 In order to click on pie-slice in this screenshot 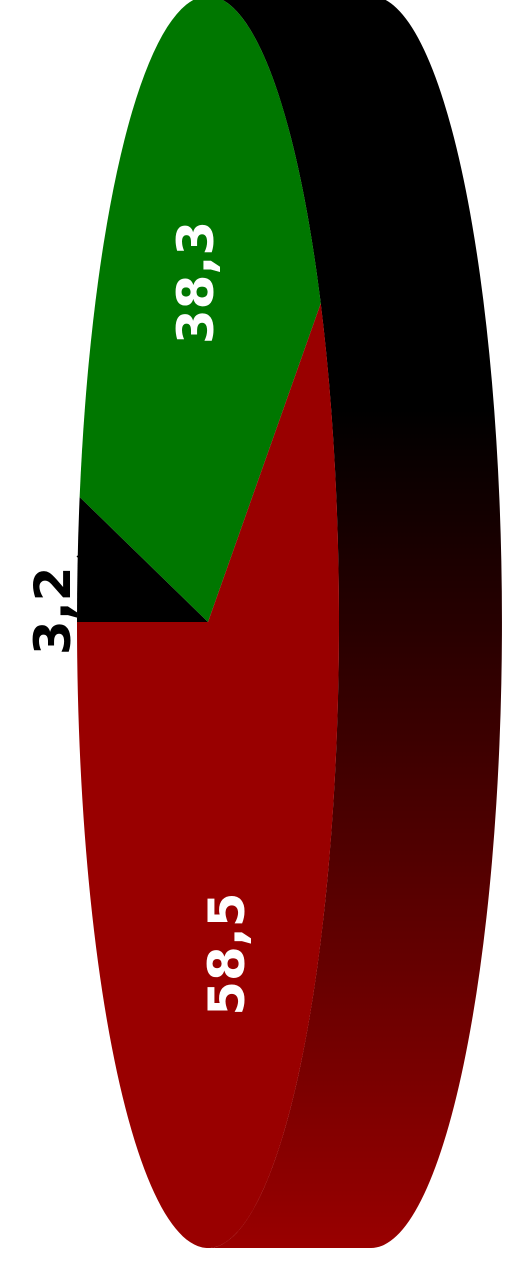, I will do `click(142, 559)`.